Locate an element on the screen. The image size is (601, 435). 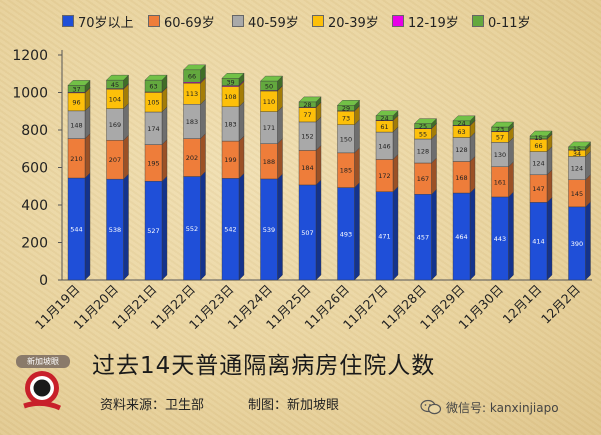
data-label: 174 is located at coordinates (153, 129).